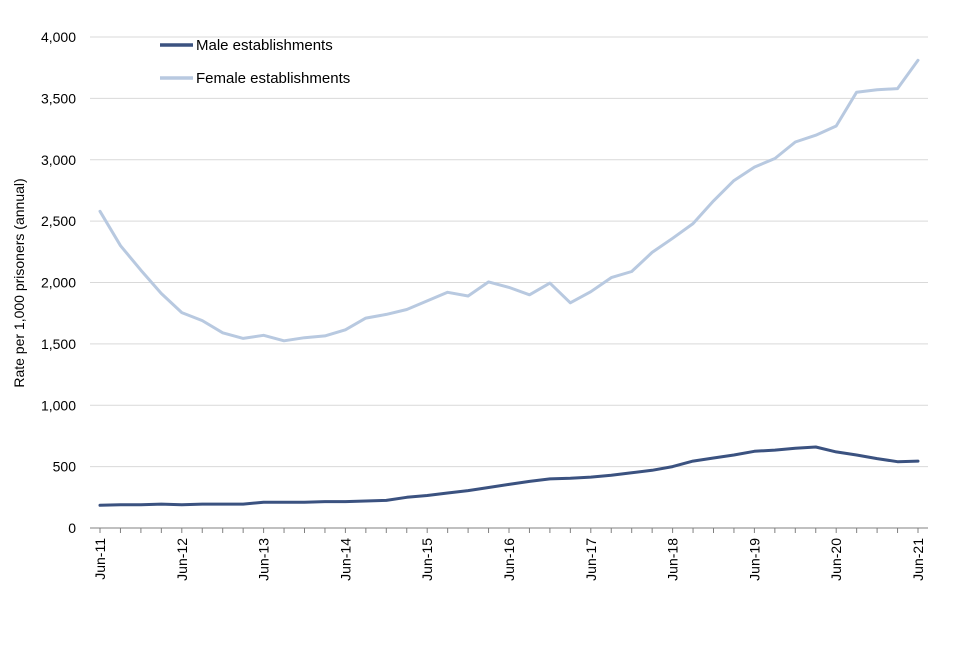  I want to click on x-tick-label: Jun-19, so click(754, 559).